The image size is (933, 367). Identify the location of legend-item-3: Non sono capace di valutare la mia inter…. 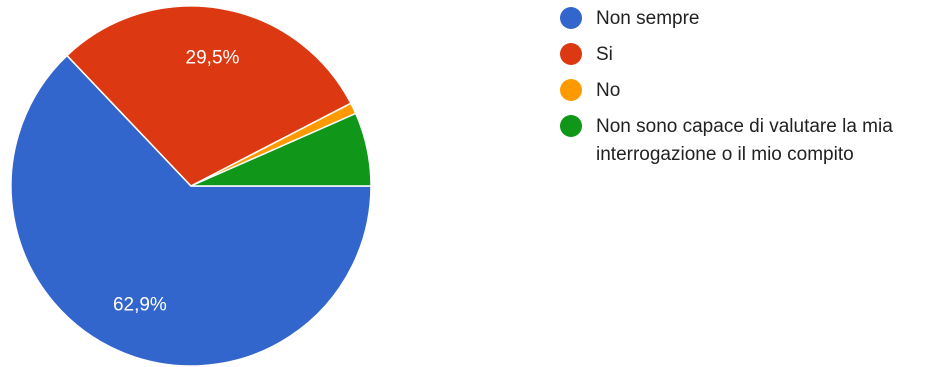
(745, 141).